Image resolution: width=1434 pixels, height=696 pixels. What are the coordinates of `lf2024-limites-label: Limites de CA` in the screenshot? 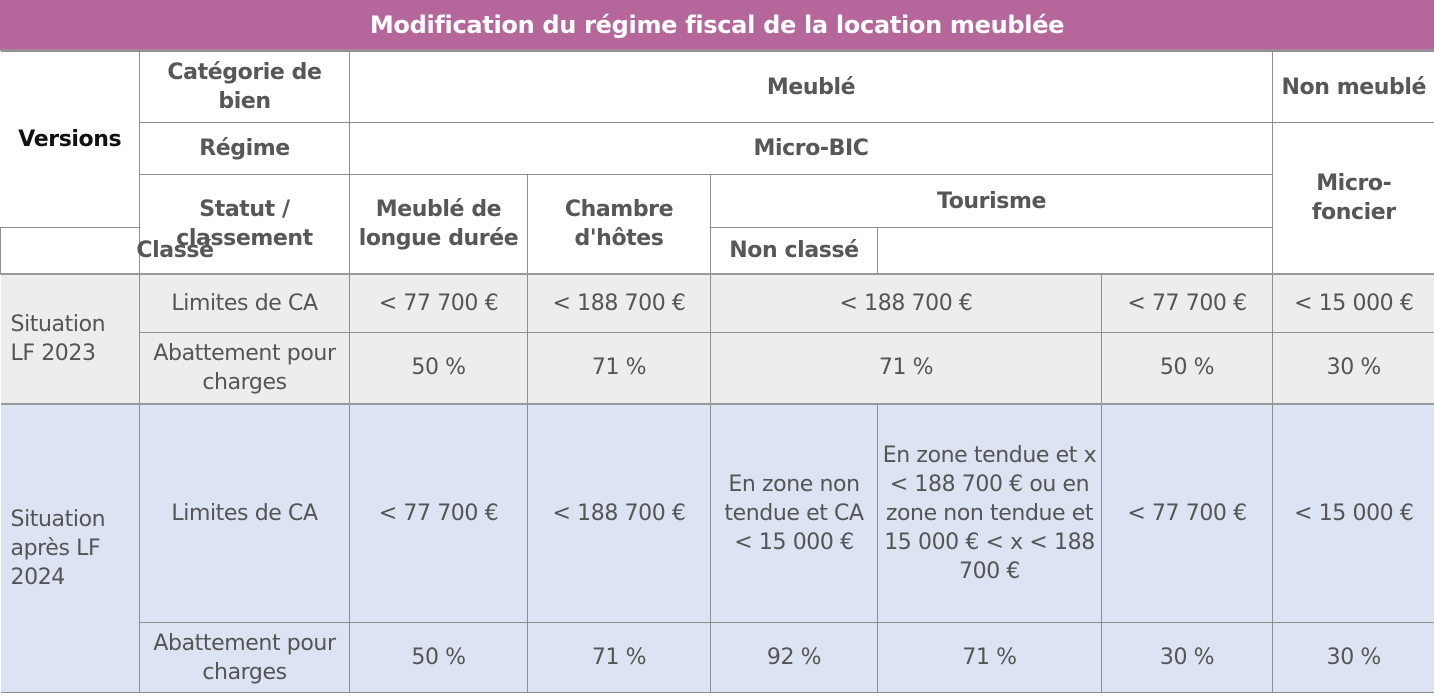 It's located at (244, 512).